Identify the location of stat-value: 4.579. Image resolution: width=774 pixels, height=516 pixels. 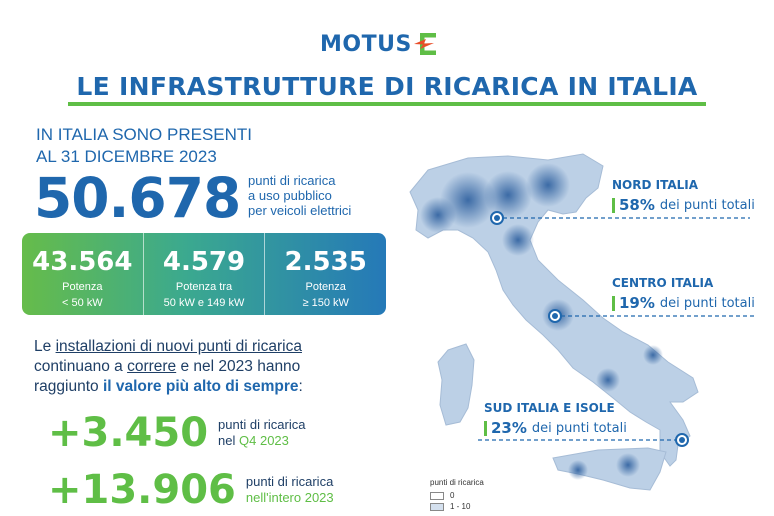
(204, 262).